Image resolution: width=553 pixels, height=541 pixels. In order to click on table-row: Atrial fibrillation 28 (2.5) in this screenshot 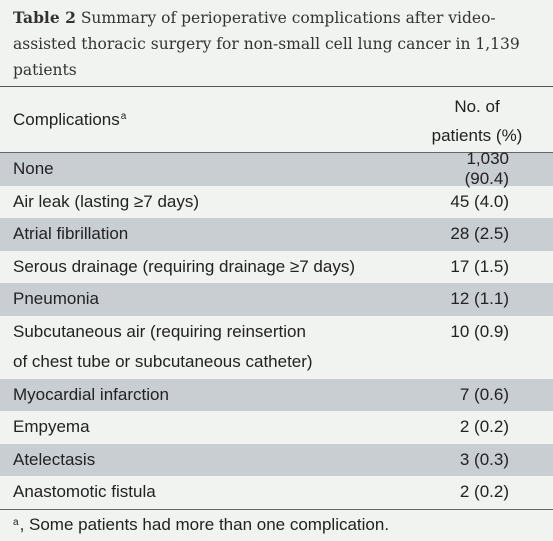, I will do `click(276, 234)`.